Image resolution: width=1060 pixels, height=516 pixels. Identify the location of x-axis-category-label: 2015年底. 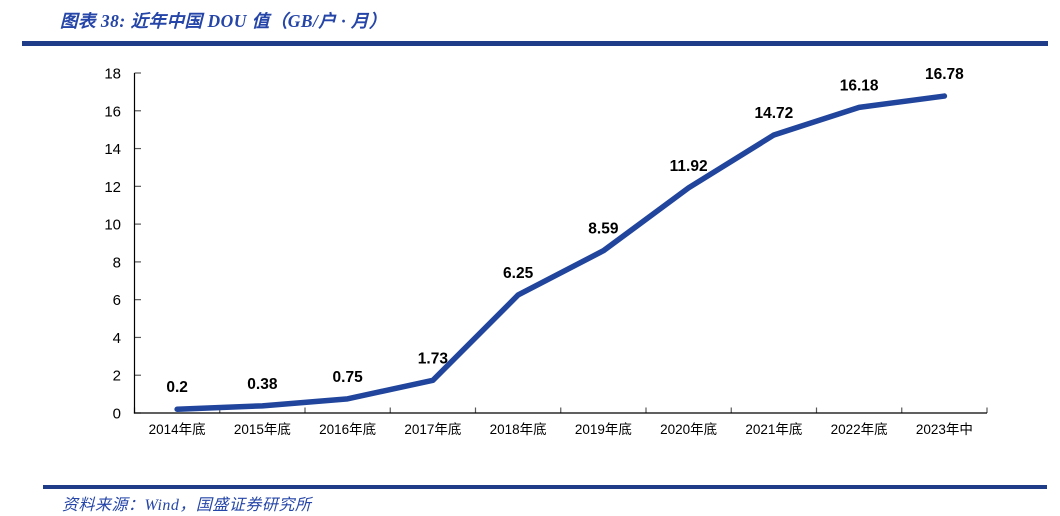
(262, 429).